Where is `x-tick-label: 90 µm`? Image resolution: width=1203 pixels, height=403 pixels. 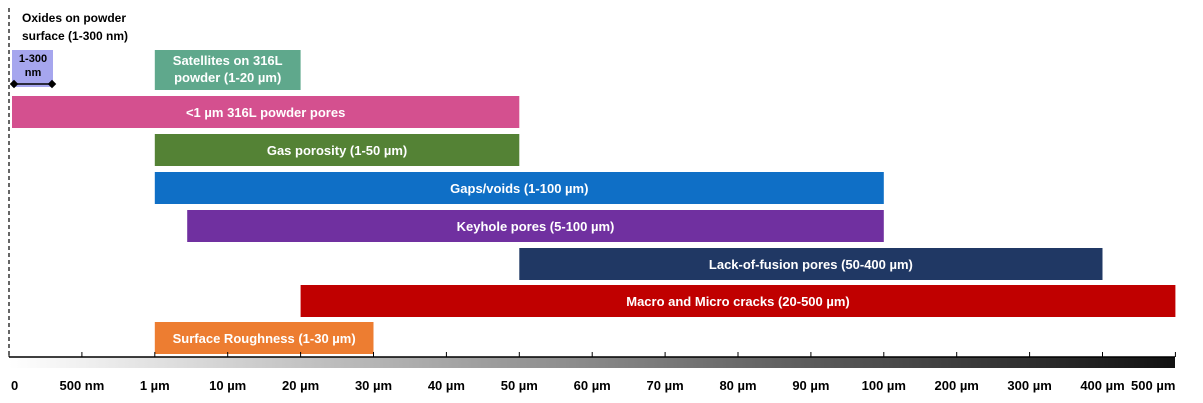 x-tick-label: 90 µm is located at coordinates (810, 385).